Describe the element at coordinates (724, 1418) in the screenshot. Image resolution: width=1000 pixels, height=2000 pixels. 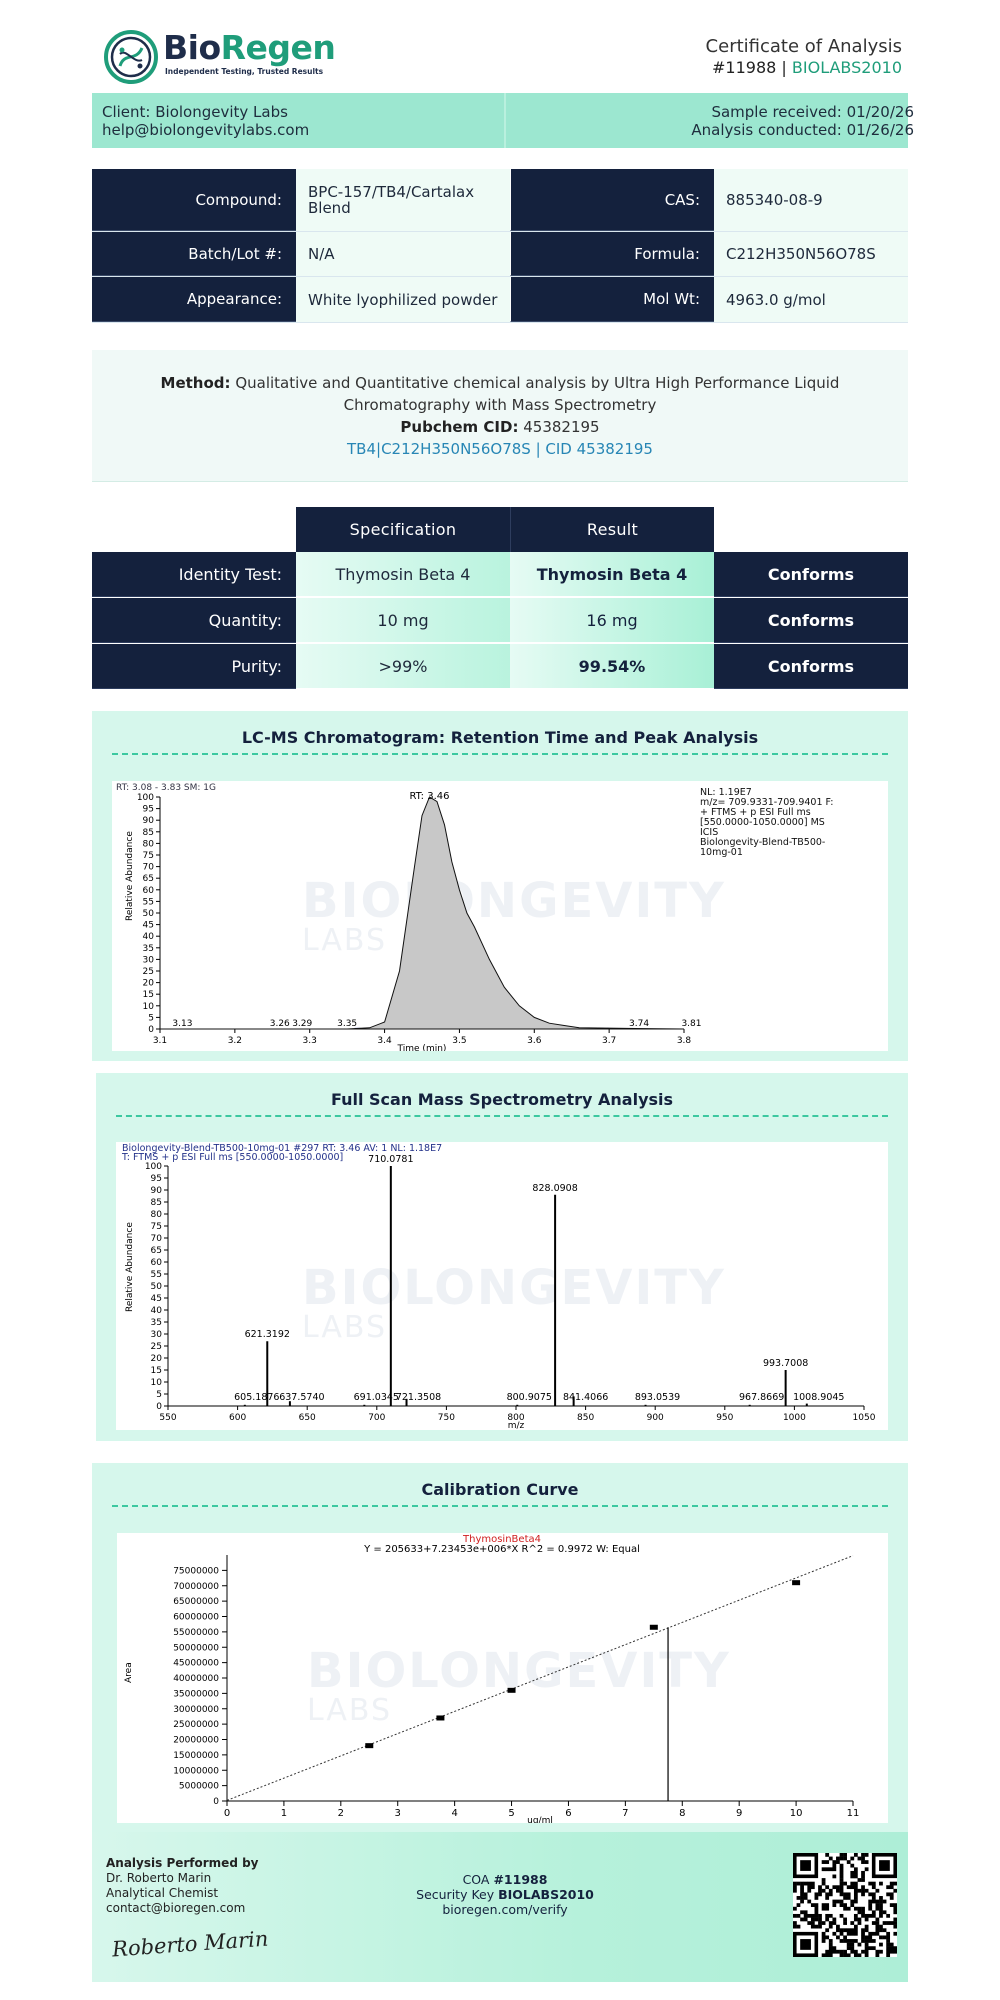
I see `x-tick-label: 950` at that location.